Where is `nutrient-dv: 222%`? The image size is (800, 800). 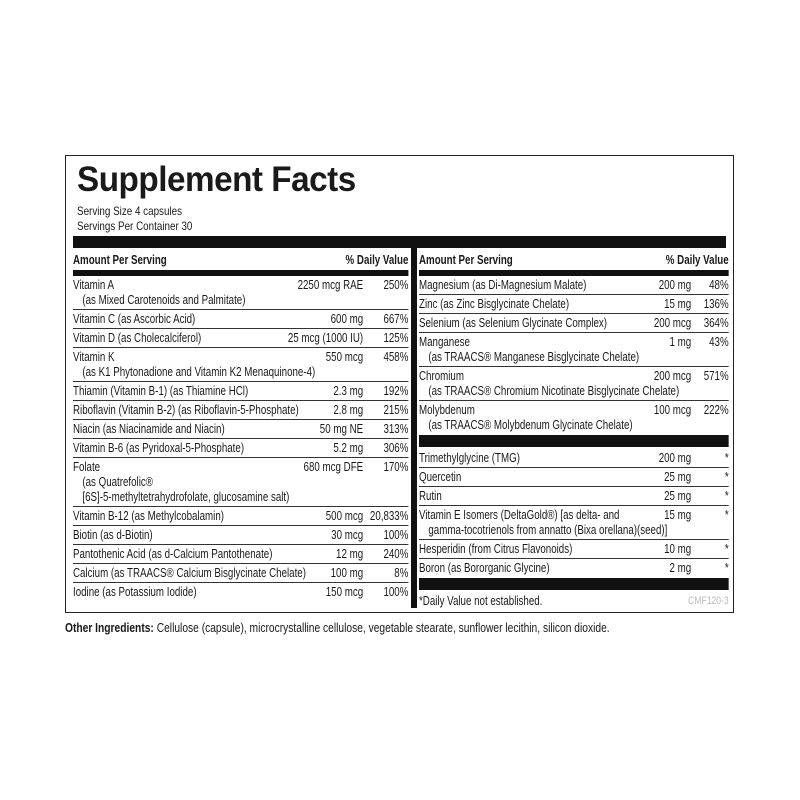
nutrient-dv: 222% is located at coordinates (716, 410).